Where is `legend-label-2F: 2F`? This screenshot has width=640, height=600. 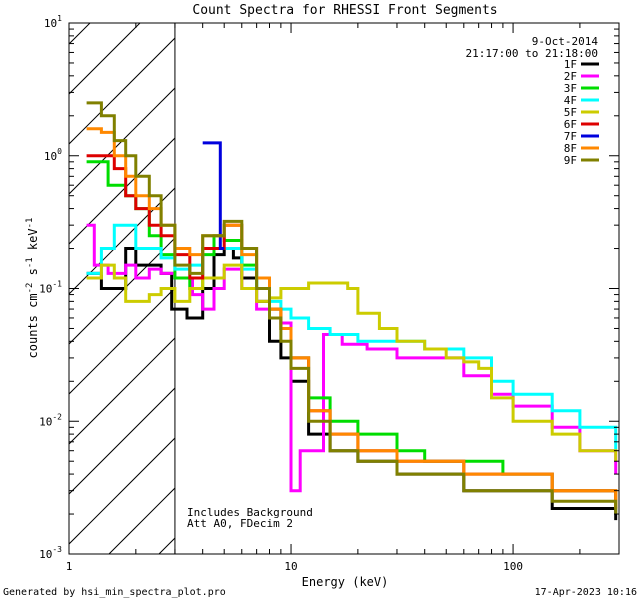 legend-label-2F: 2F is located at coordinates (570, 76).